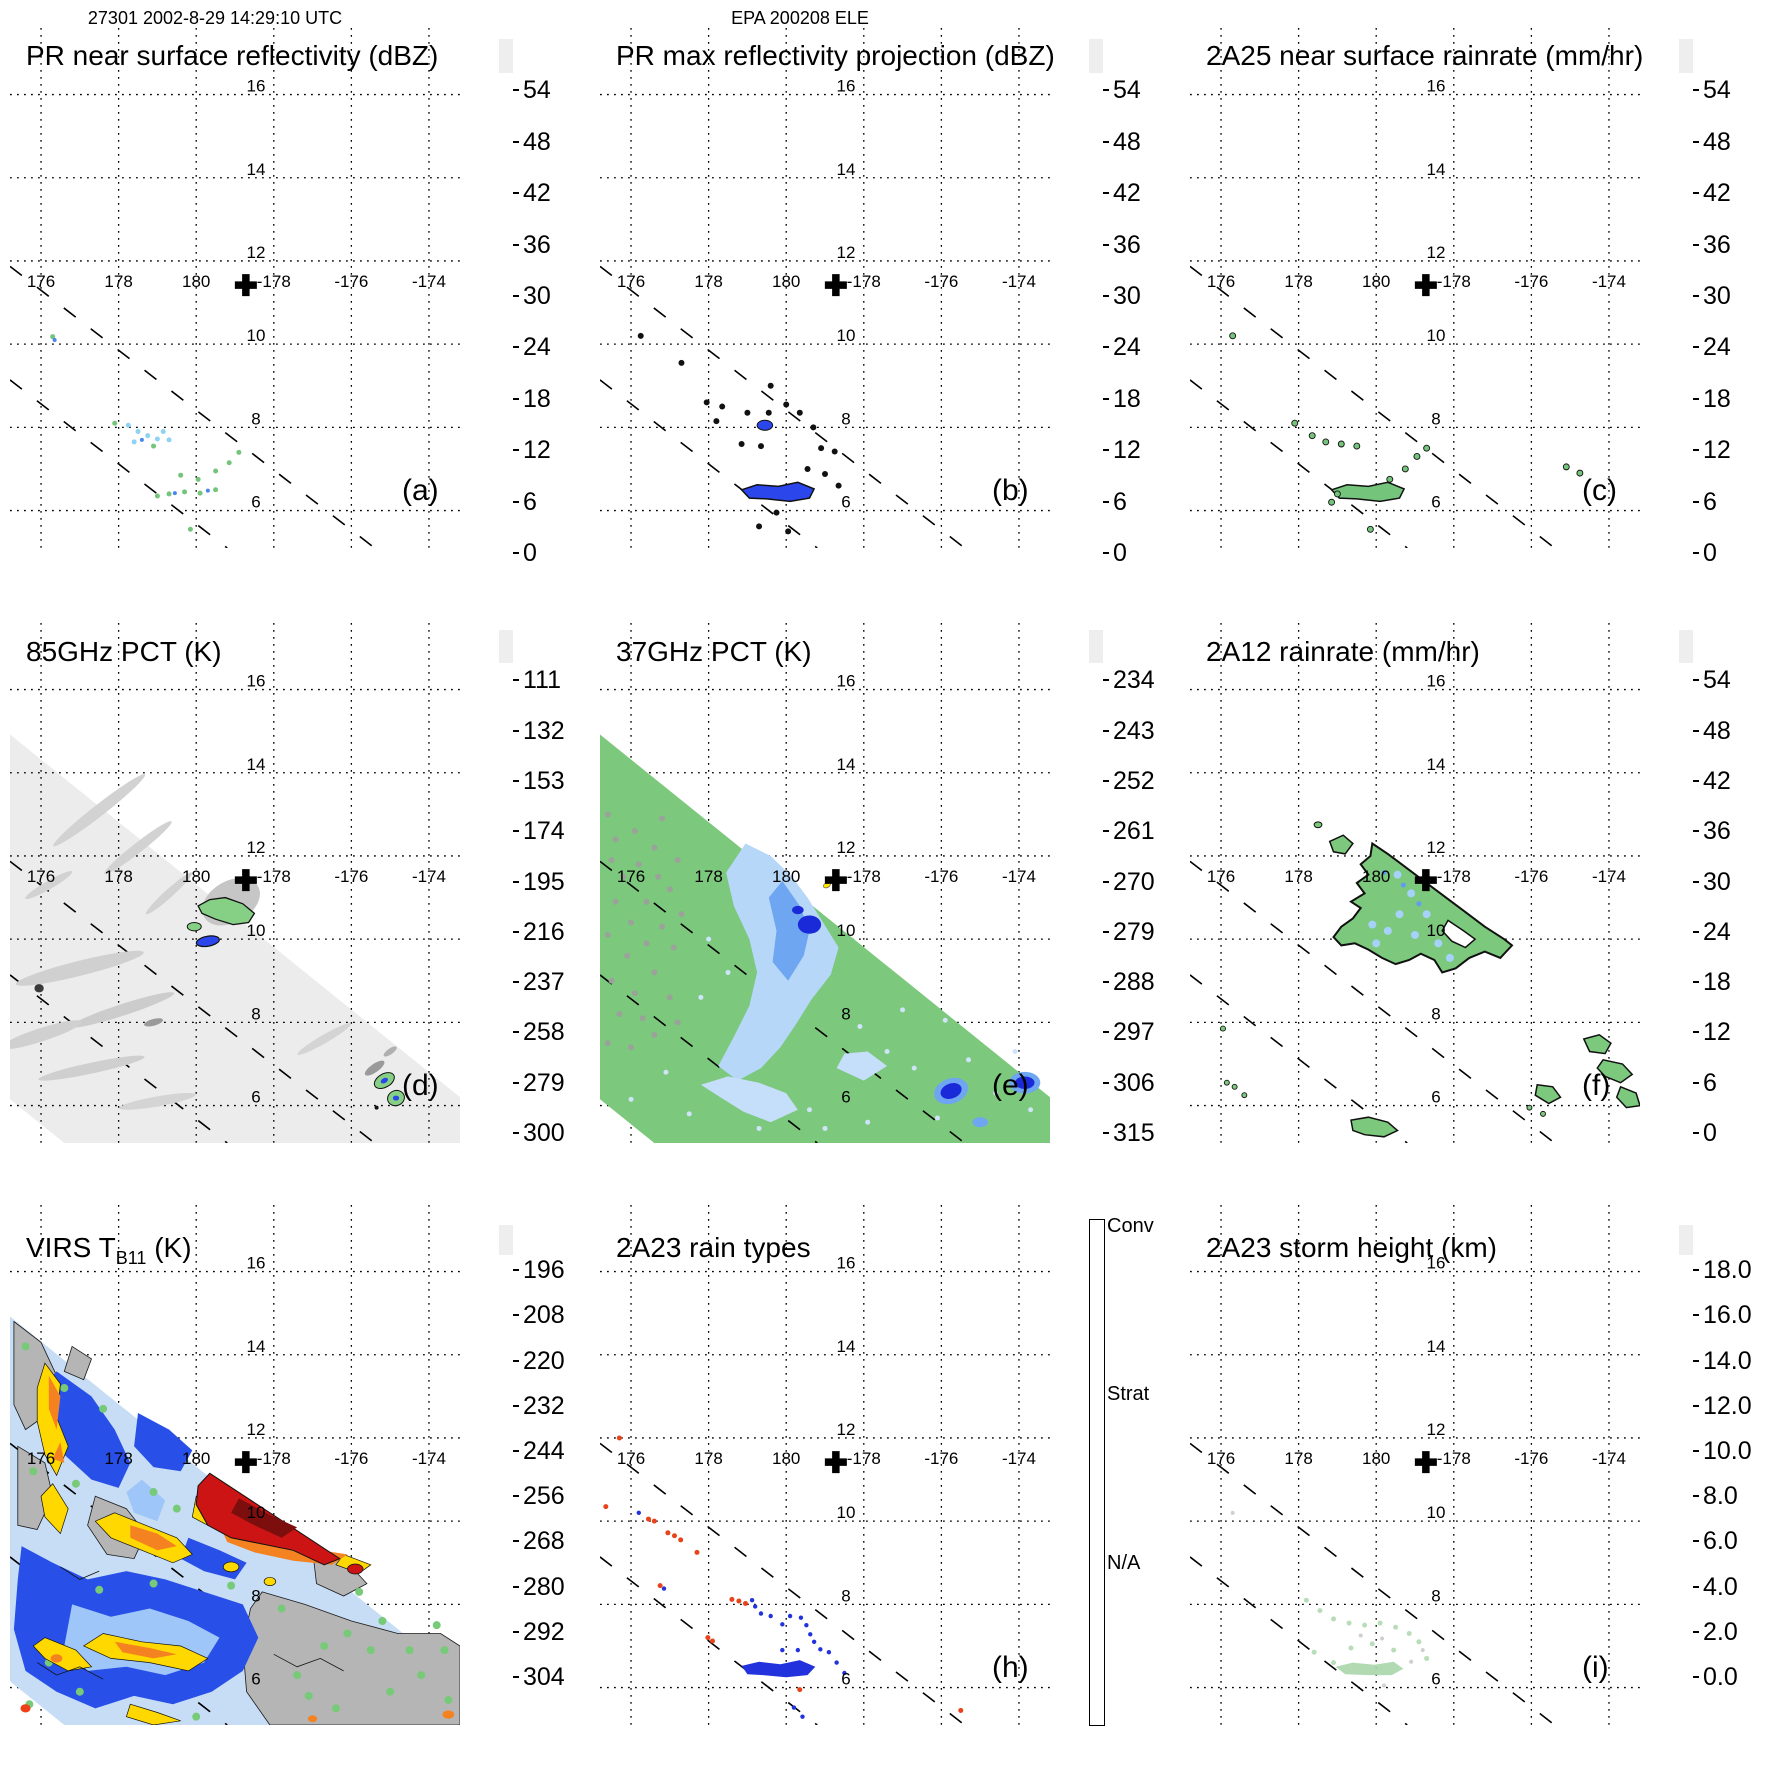 The image size is (1771, 1771). What do you see at coordinates (544, 1631) in the screenshot?
I see `colorbar-tick-label: 292` at bounding box center [544, 1631].